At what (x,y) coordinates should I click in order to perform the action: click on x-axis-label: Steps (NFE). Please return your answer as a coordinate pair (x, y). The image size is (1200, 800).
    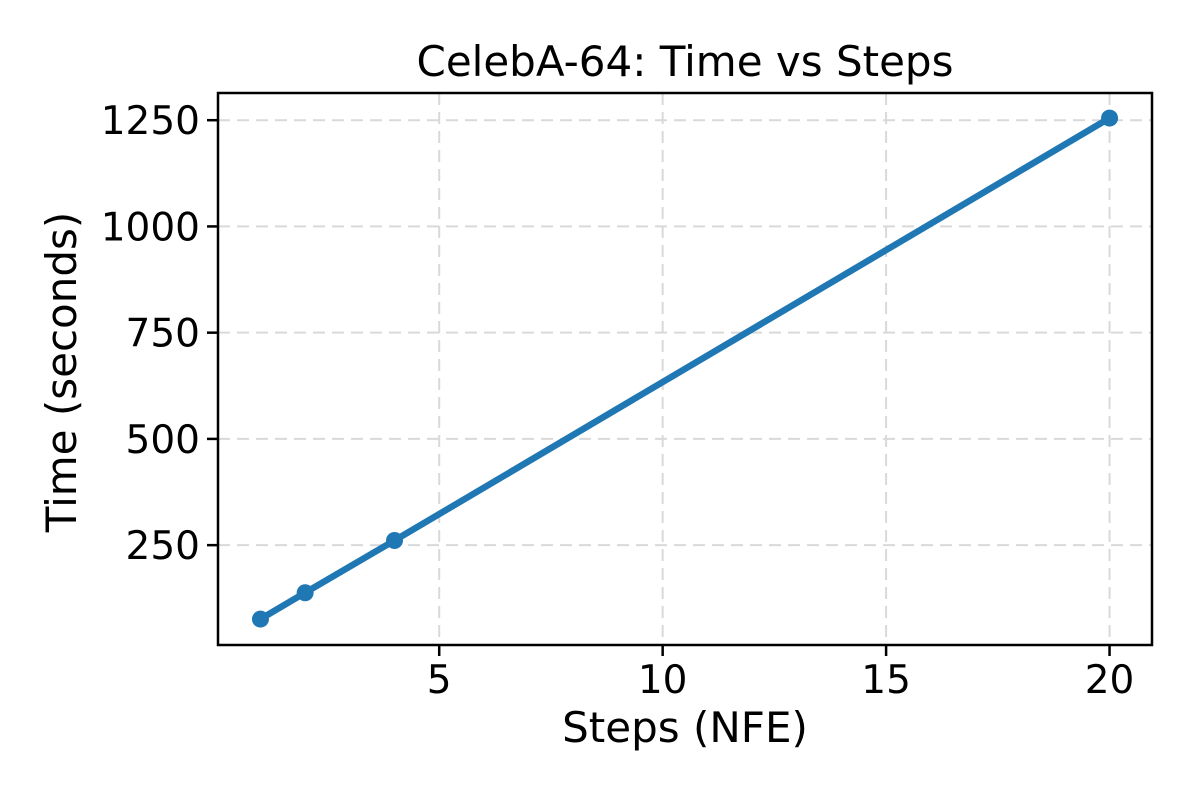
    Looking at the image, I should click on (685, 727).